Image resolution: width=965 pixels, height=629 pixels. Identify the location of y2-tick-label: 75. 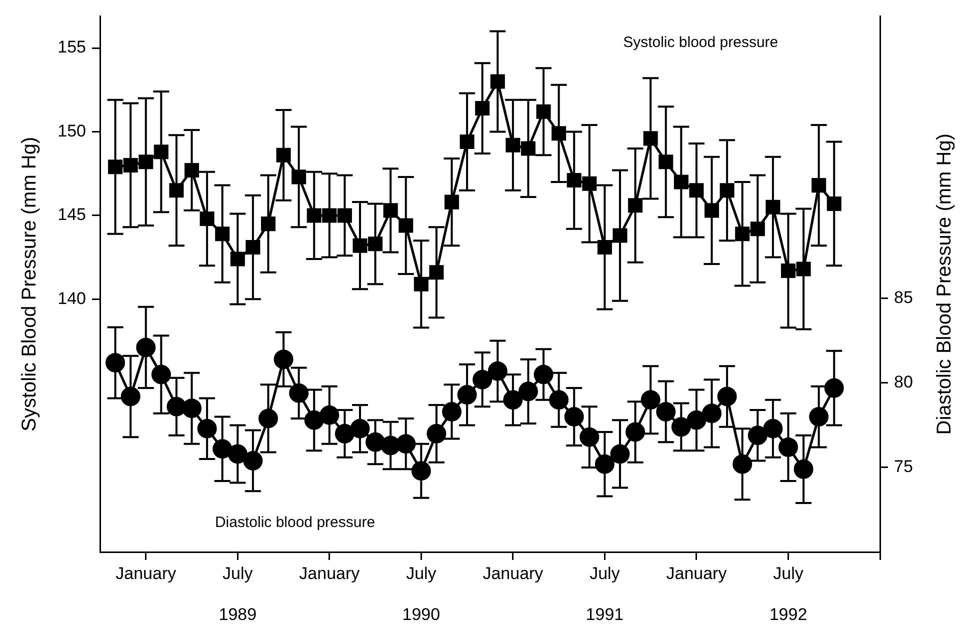
(903, 466).